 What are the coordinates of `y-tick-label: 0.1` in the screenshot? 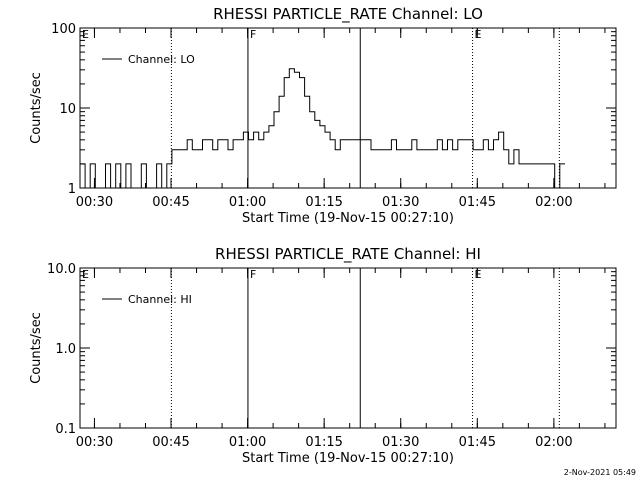 It's located at (65, 429).